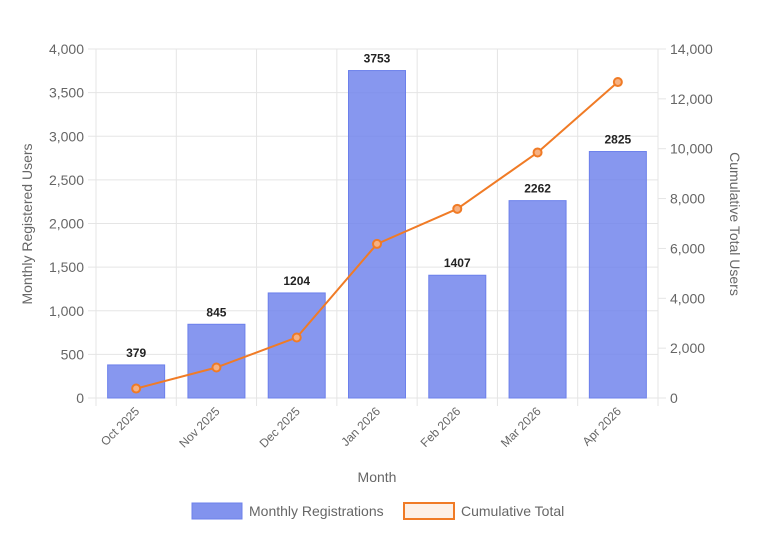 The height and width of the screenshot is (556, 768). Describe the element at coordinates (441, 427) in the screenshot. I see `x-tick-label: Feb 2026` at that location.